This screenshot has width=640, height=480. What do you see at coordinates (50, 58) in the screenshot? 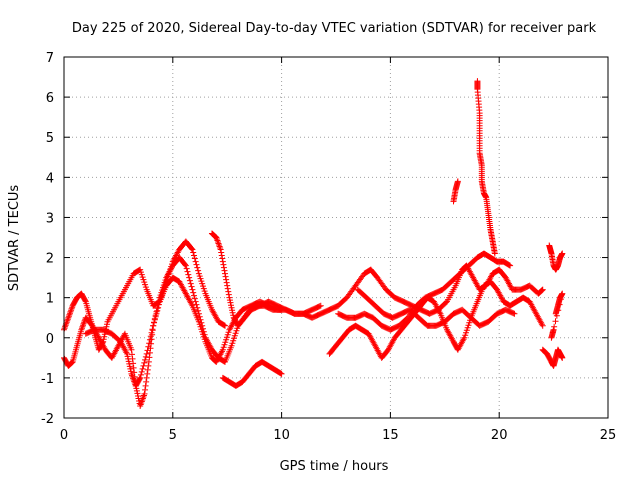
I see `y-tick-label: 7` at bounding box center [50, 58].